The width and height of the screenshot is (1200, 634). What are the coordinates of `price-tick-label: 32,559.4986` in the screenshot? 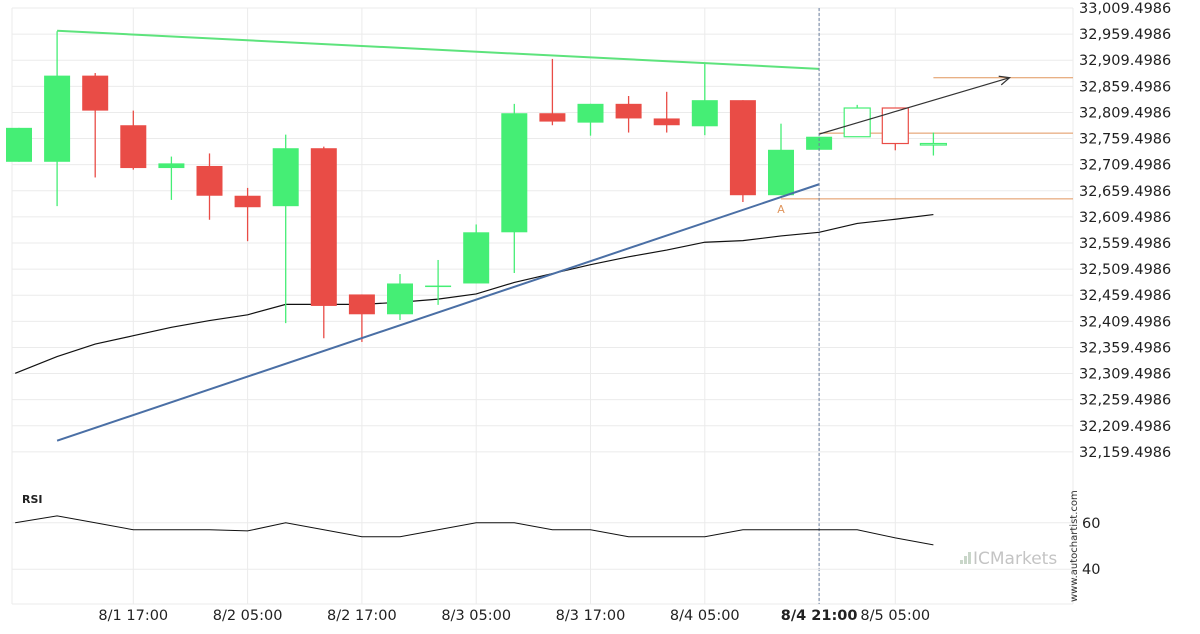 It's located at (1125, 244).